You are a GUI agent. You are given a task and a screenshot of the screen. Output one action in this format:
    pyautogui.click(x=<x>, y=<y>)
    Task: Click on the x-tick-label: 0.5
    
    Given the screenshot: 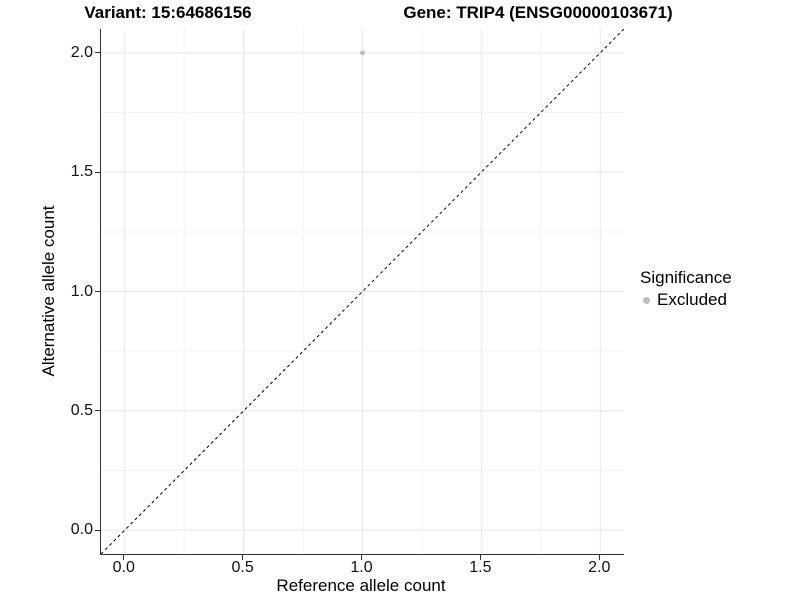 What is the action you would take?
    pyautogui.click(x=242, y=567)
    